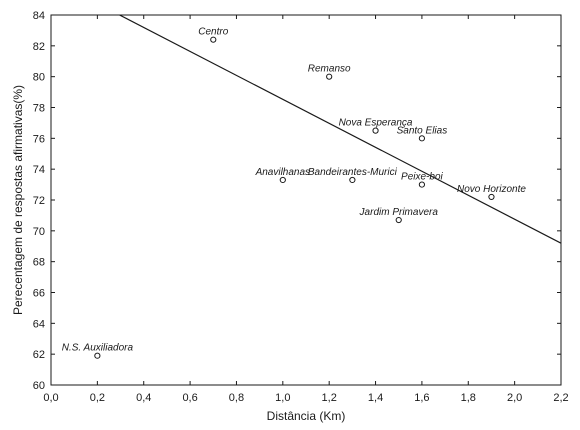  What do you see at coordinates (213, 32) in the screenshot?
I see `data-point-label: Centro` at bounding box center [213, 32].